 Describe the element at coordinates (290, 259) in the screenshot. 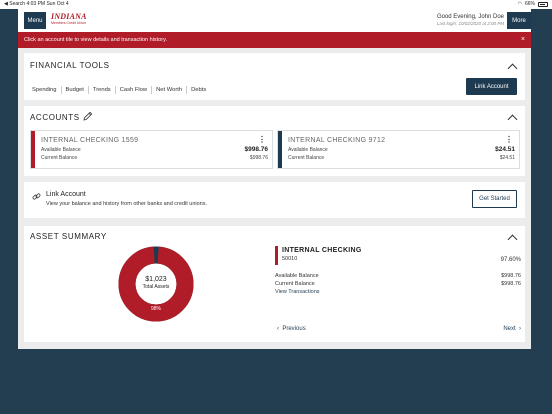

I see `summary-account-number: 50010` at that location.